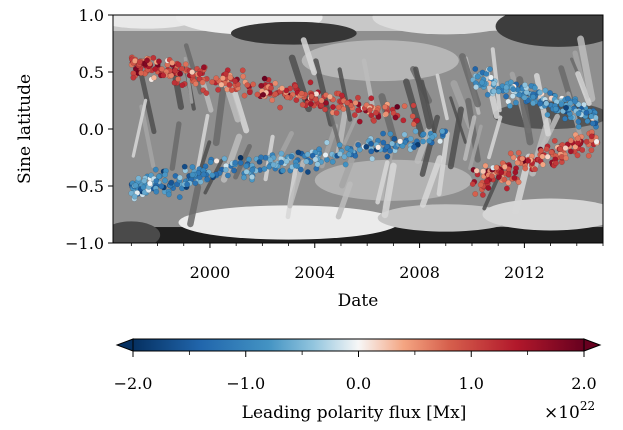 The height and width of the screenshot is (430, 623). What do you see at coordinates (367, 262) in the screenshot?
I see `x-axis: 2000 2004 2008 2012` at bounding box center [367, 262].